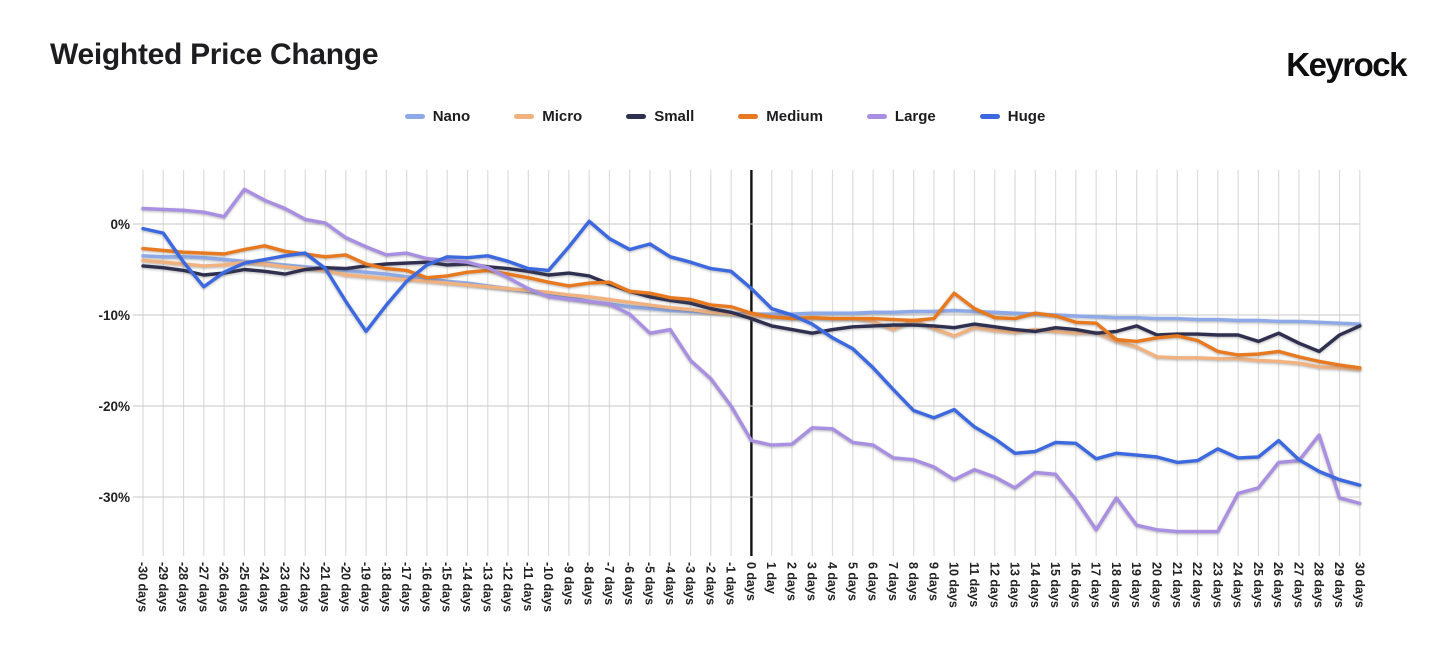  I want to click on x-tick-label: -21 days, so click(325, 587).